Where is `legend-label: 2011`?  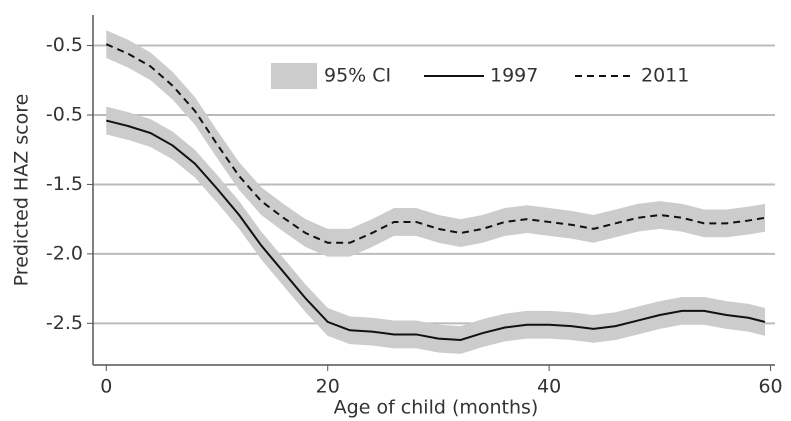
legend-label: 2011 is located at coordinates (665, 76).